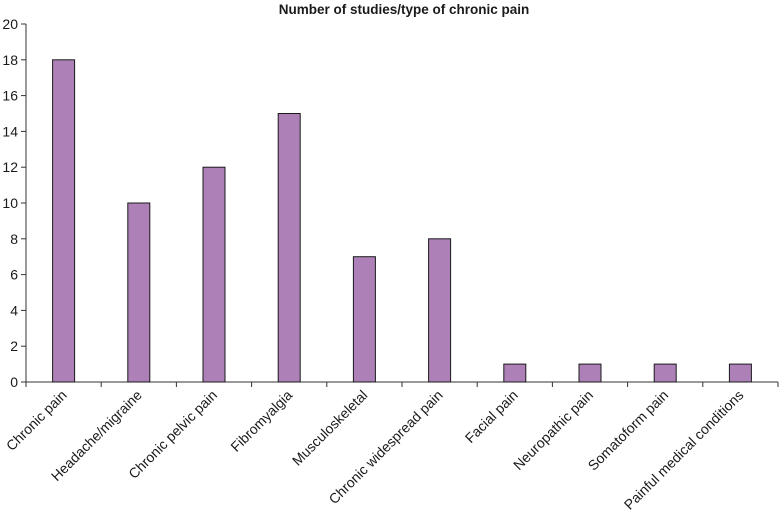  Describe the element at coordinates (553, 430) in the screenshot. I see `x-tick-label: Neuropathic pain` at that location.